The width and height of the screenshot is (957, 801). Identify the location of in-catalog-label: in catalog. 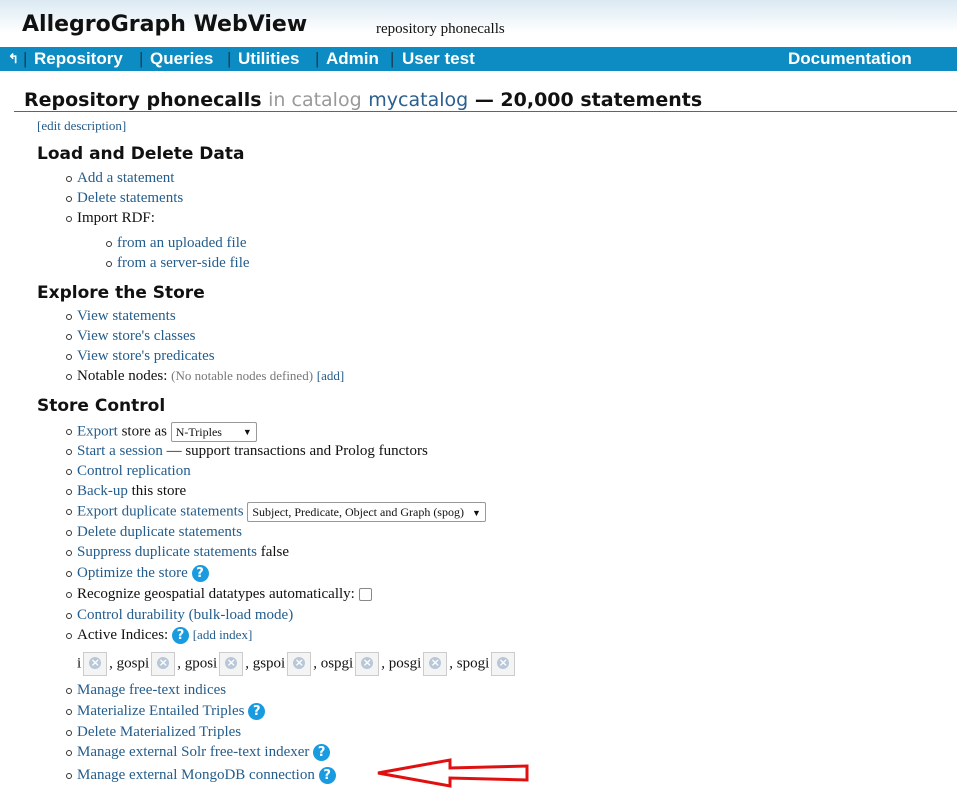
(315, 100).